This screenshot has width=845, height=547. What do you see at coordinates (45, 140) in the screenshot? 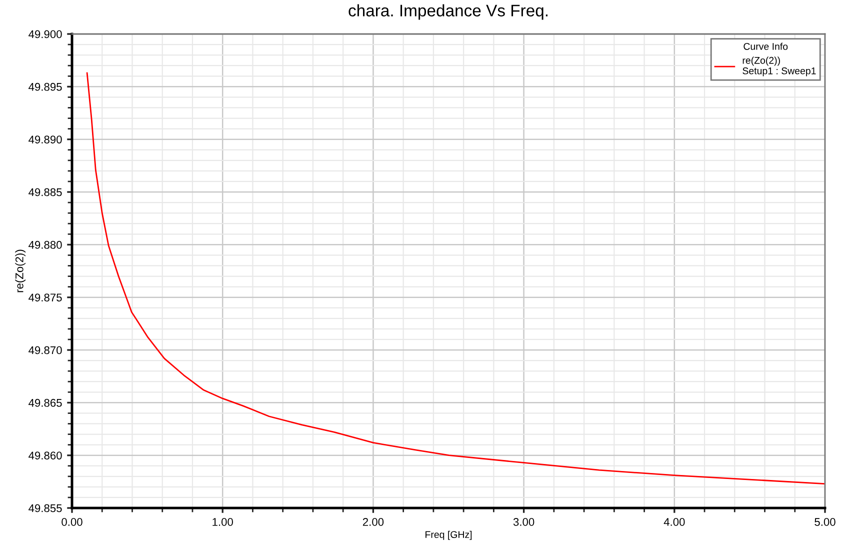
I see `y-tick-label: 49.890` at bounding box center [45, 140].